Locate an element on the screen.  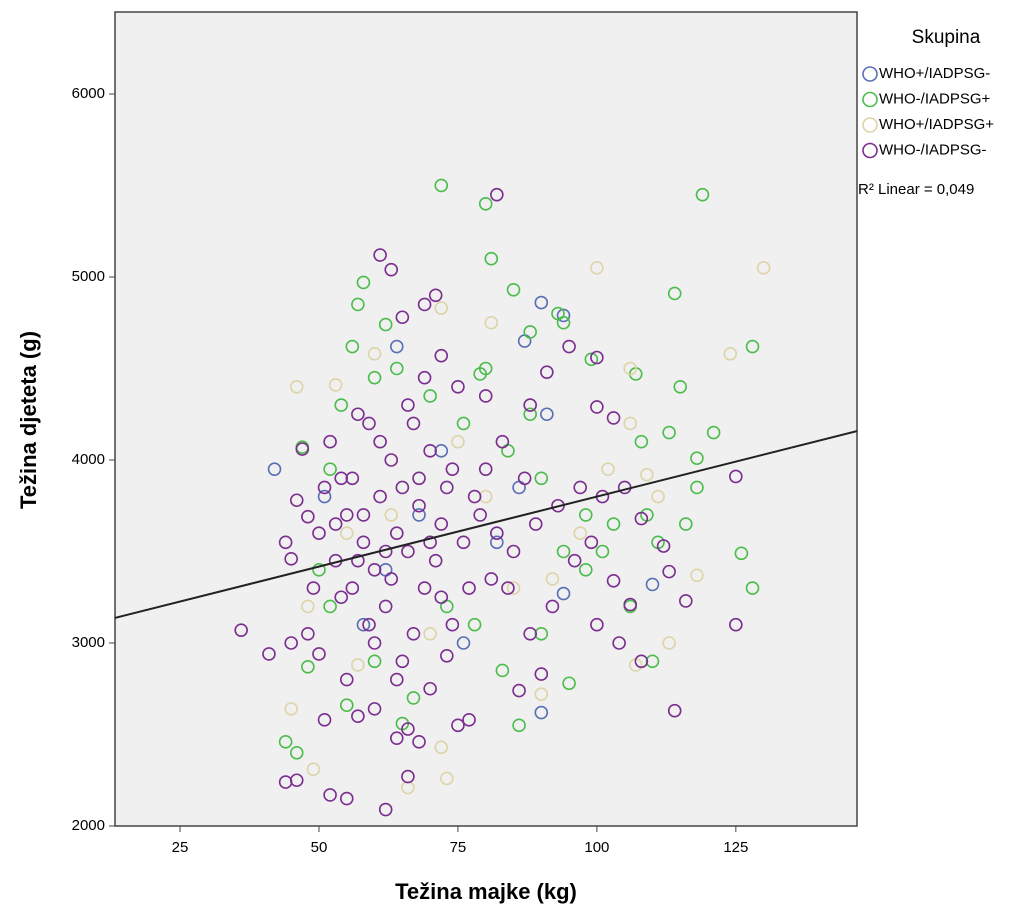
legend-label: WHO-/IADPSG+ is located at coordinates (935, 98).